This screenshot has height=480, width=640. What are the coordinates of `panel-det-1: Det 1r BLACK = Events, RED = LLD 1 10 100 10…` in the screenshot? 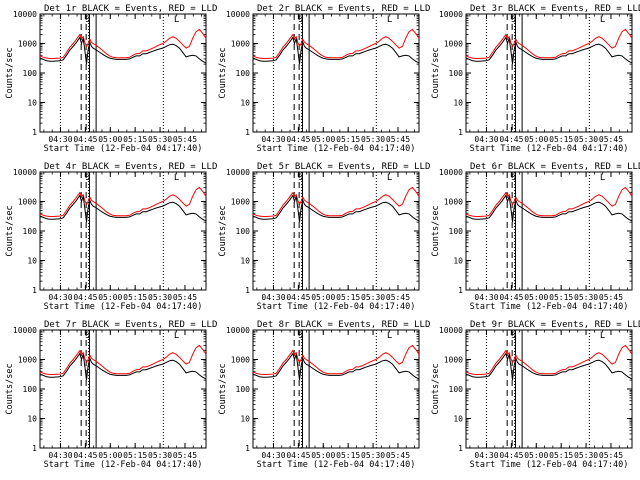 It's located at (111, 79).